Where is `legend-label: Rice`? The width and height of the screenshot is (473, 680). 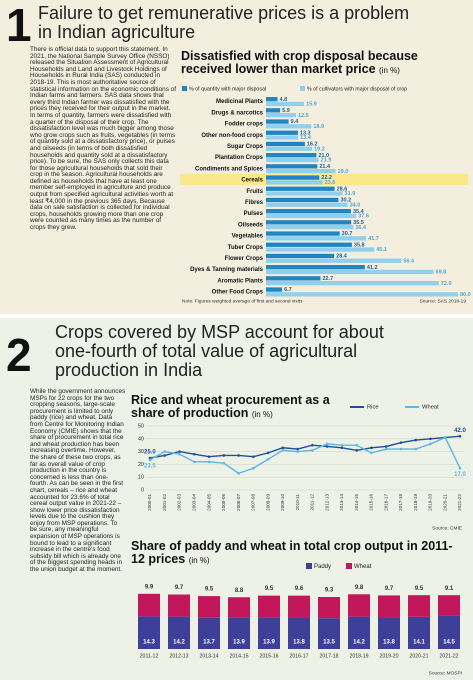
legend-label: Rice is located at coordinates (373, 408).